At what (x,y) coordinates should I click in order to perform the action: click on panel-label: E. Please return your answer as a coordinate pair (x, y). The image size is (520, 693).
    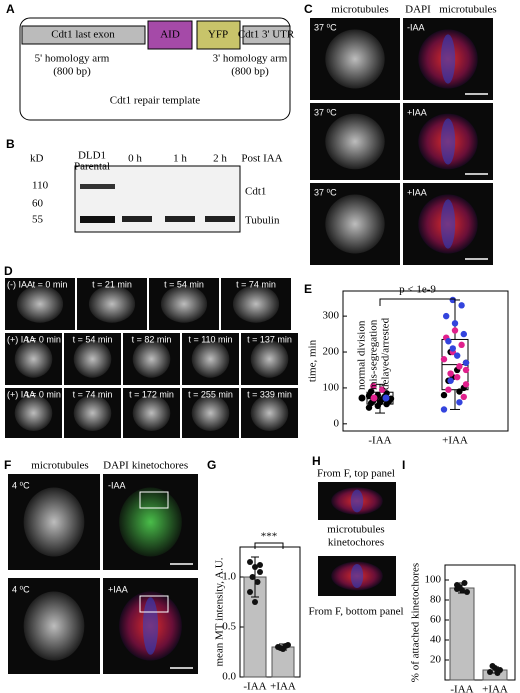
    Looking at the image, I should click on (308, 289).